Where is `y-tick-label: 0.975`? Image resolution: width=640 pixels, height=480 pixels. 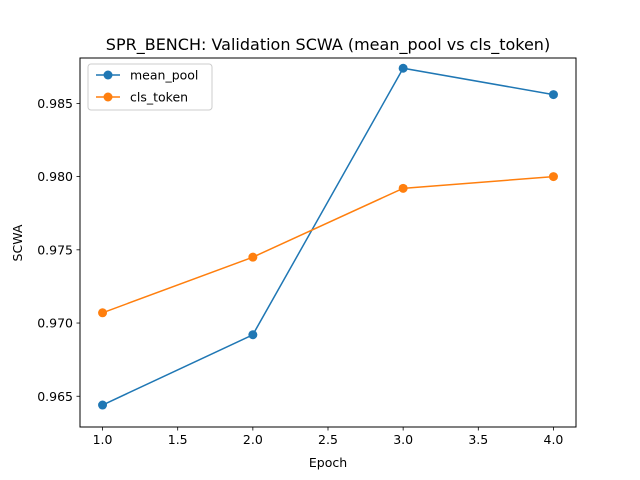
y-tick-label: 0.975 is located at coordinates (55, 249).